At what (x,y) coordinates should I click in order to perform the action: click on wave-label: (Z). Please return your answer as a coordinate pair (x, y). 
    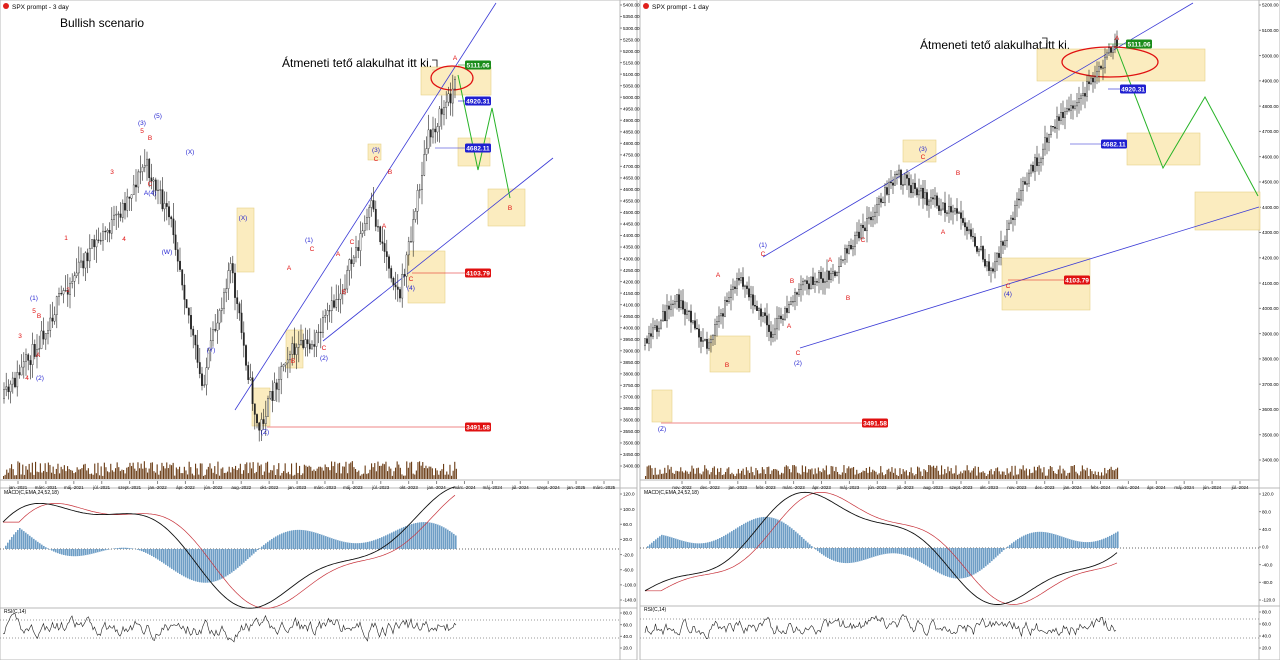
    Looking at the image, I should click on (662, 429).